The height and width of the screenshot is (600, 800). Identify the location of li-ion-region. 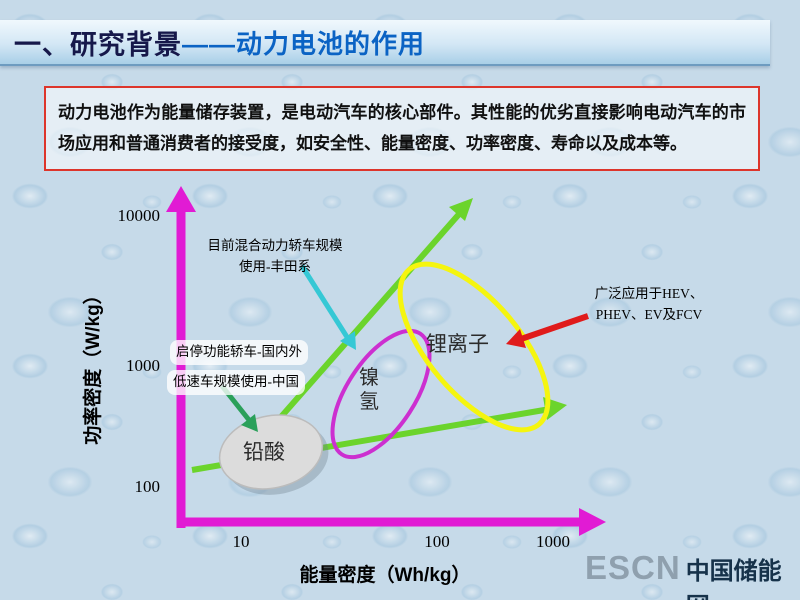
(474, 347).